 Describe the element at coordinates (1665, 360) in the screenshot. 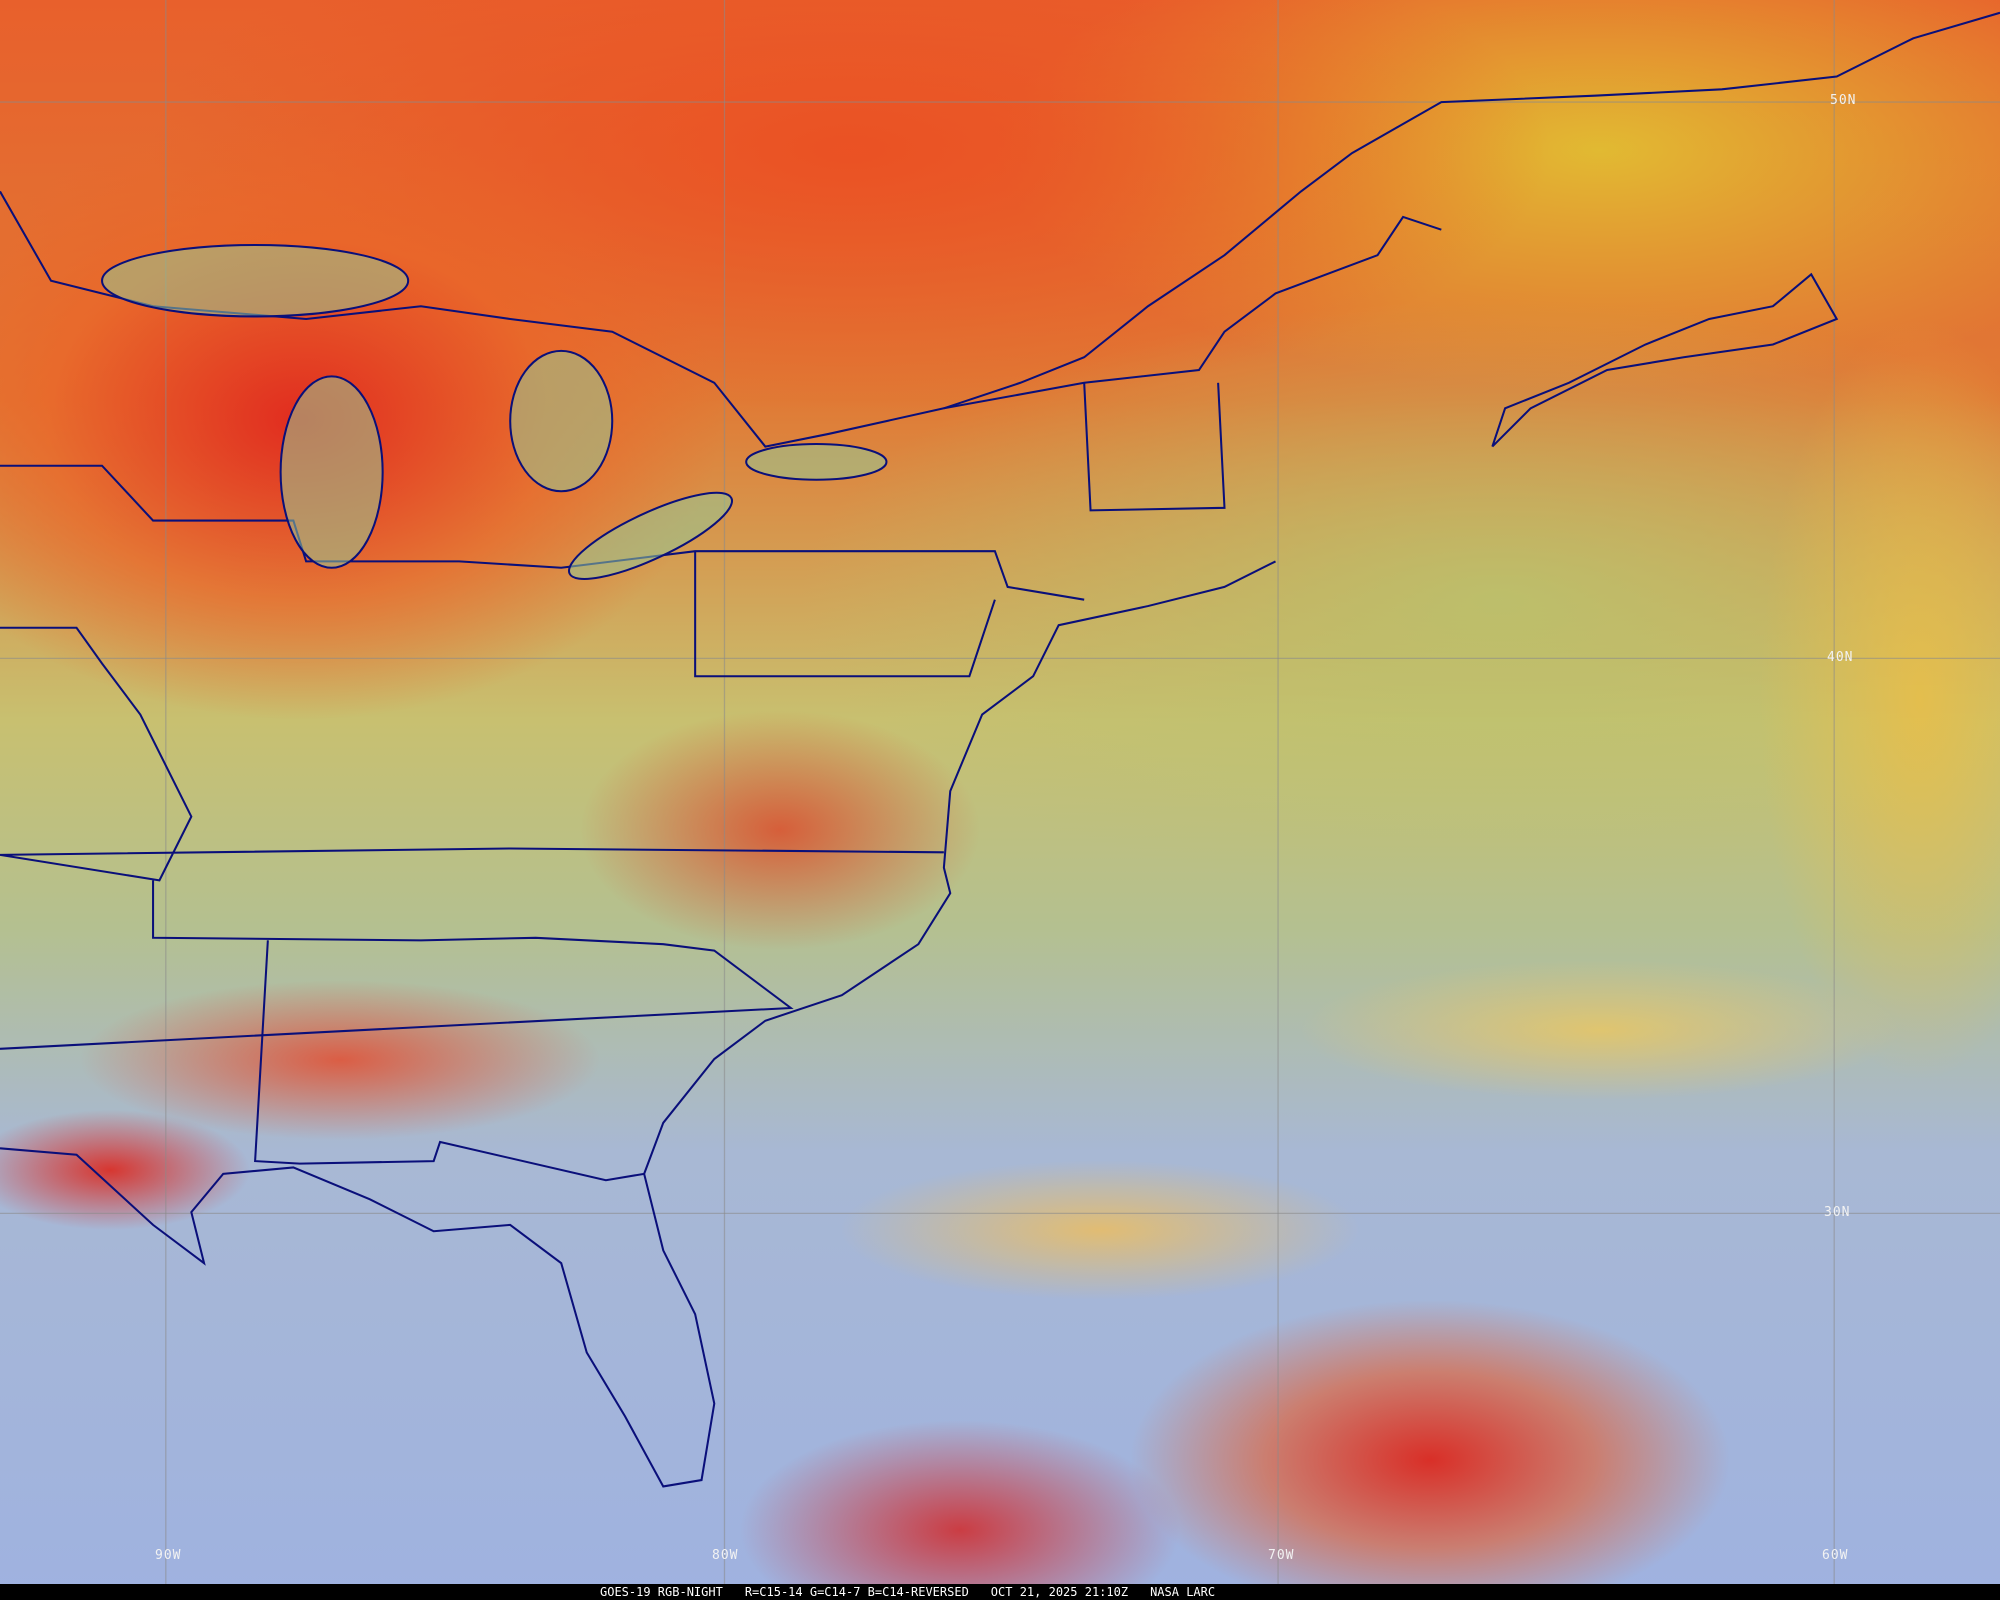

I see `nova-scotia-outline` at that location.